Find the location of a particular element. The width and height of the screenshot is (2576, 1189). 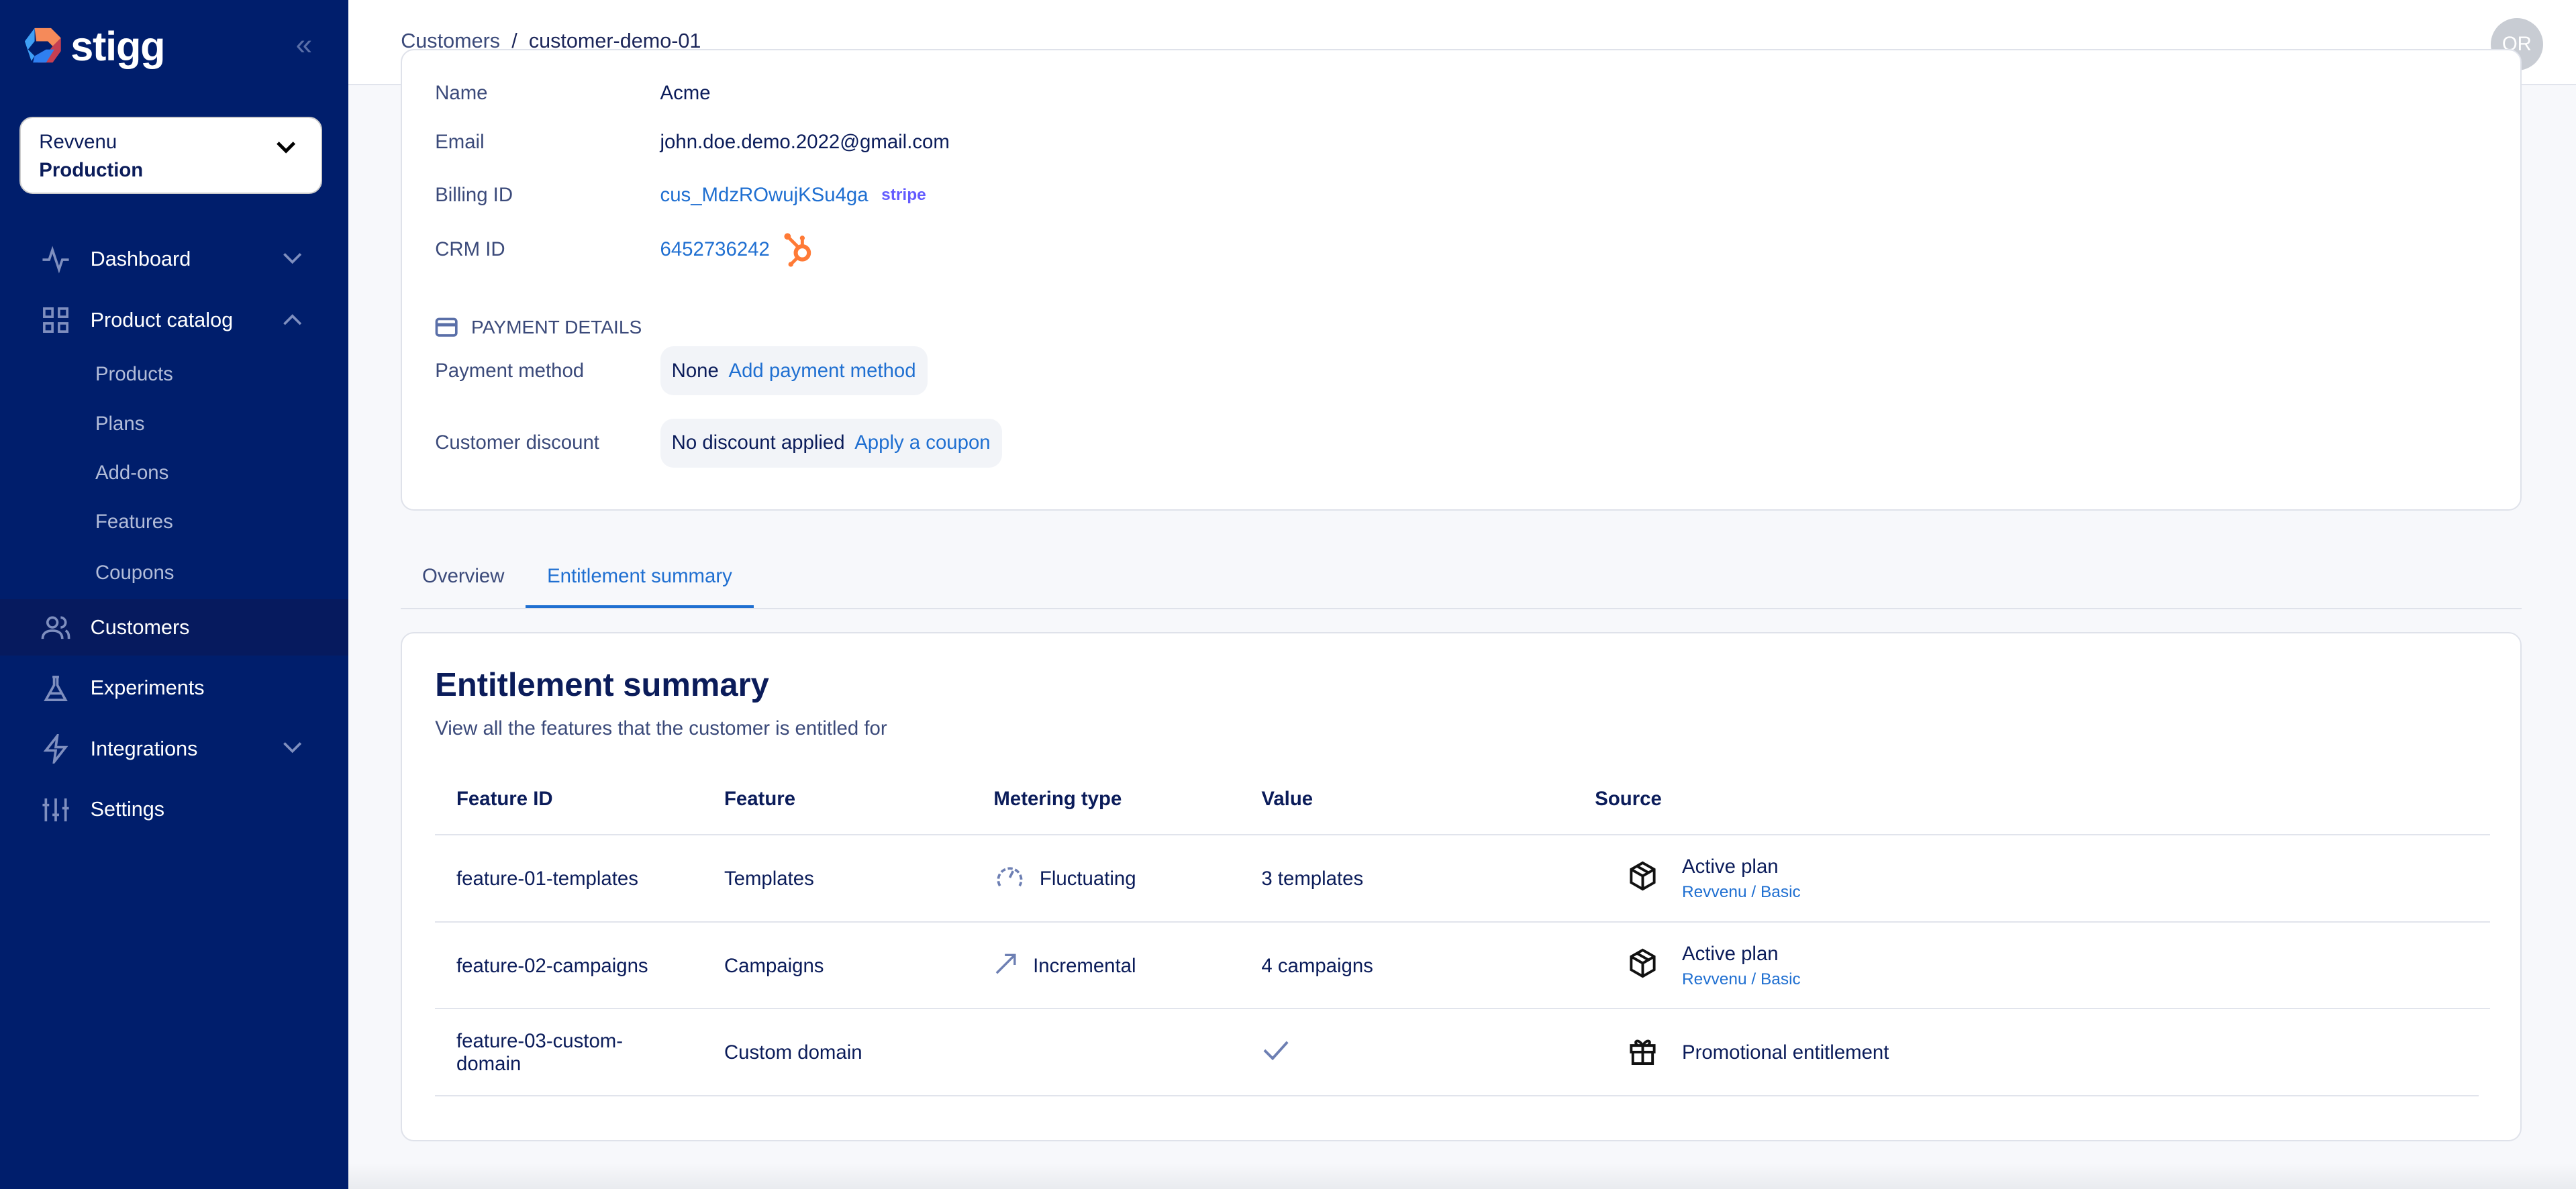

sidebar-item-plans: Plans is located at coordinates (174, 424).